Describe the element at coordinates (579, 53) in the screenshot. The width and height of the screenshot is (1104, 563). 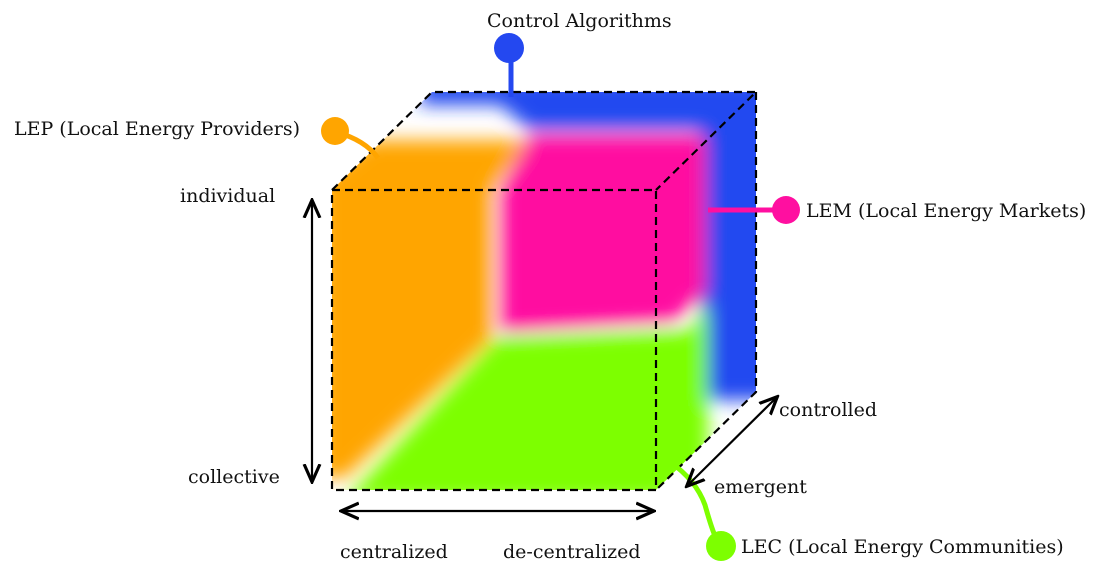
I see `control-algorithms-callout: Control Algorithms` at that location.